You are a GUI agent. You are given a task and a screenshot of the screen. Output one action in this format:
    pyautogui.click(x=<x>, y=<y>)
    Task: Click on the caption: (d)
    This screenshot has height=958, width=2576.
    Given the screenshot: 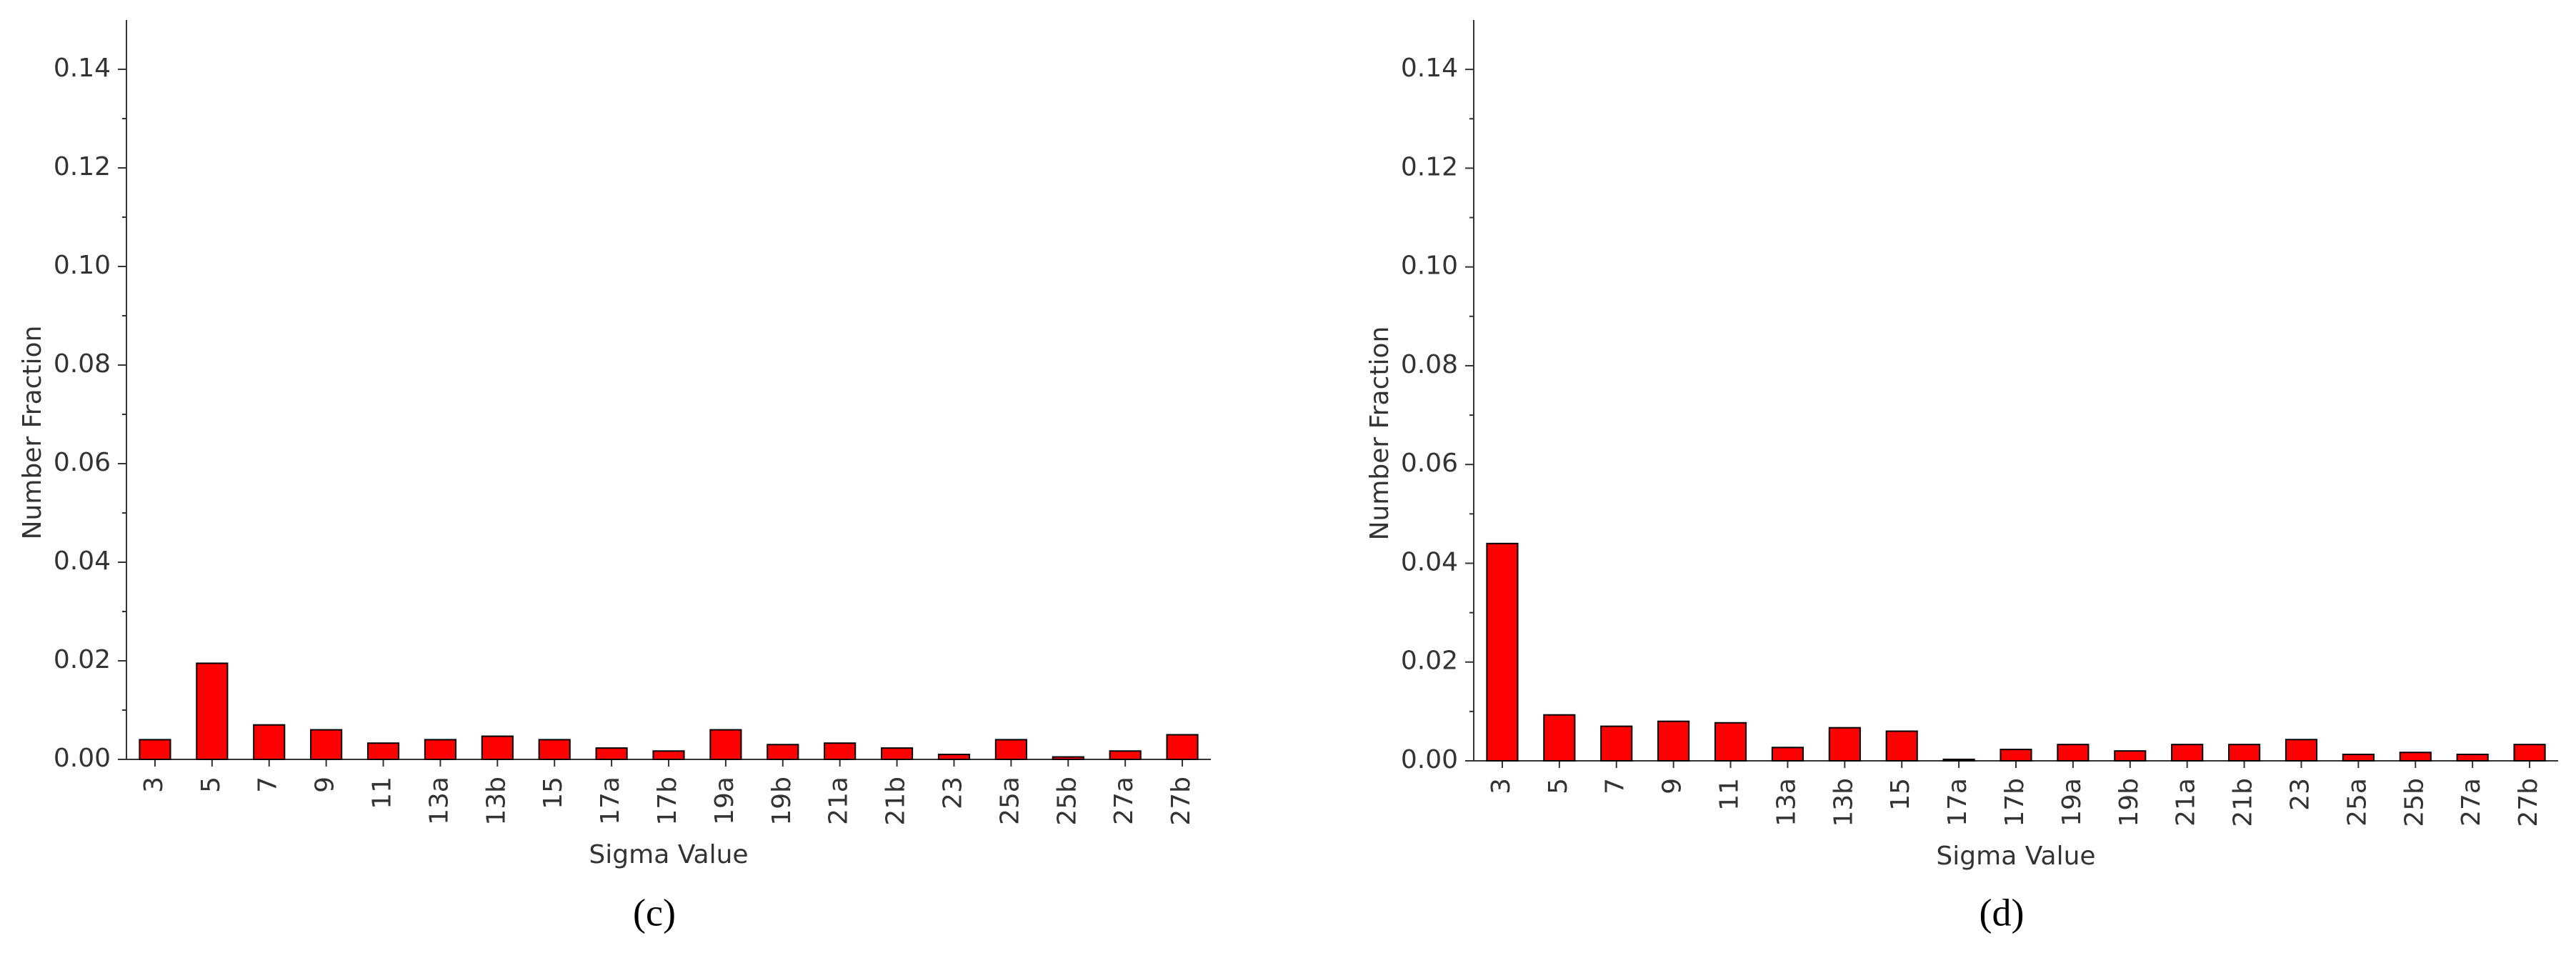 What is the action you would take?
    pyautogui.click(x=2003, y=912)
    